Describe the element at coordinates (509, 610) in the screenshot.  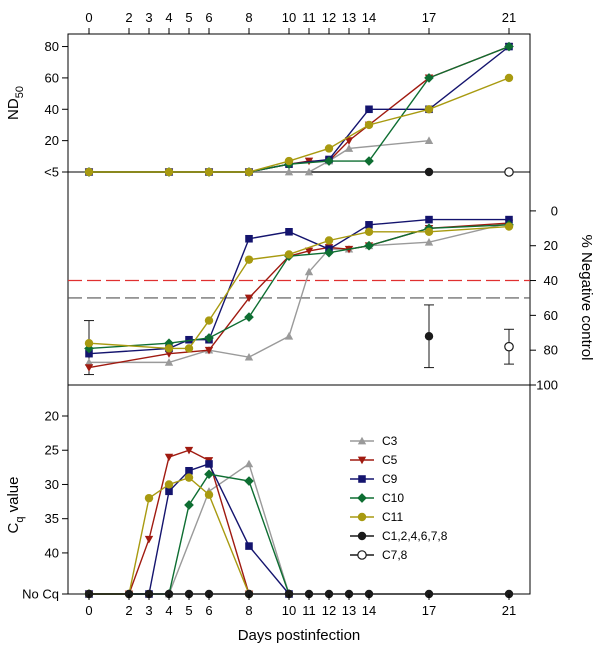
I see `x-tick-label-bottom: 21` at that location.